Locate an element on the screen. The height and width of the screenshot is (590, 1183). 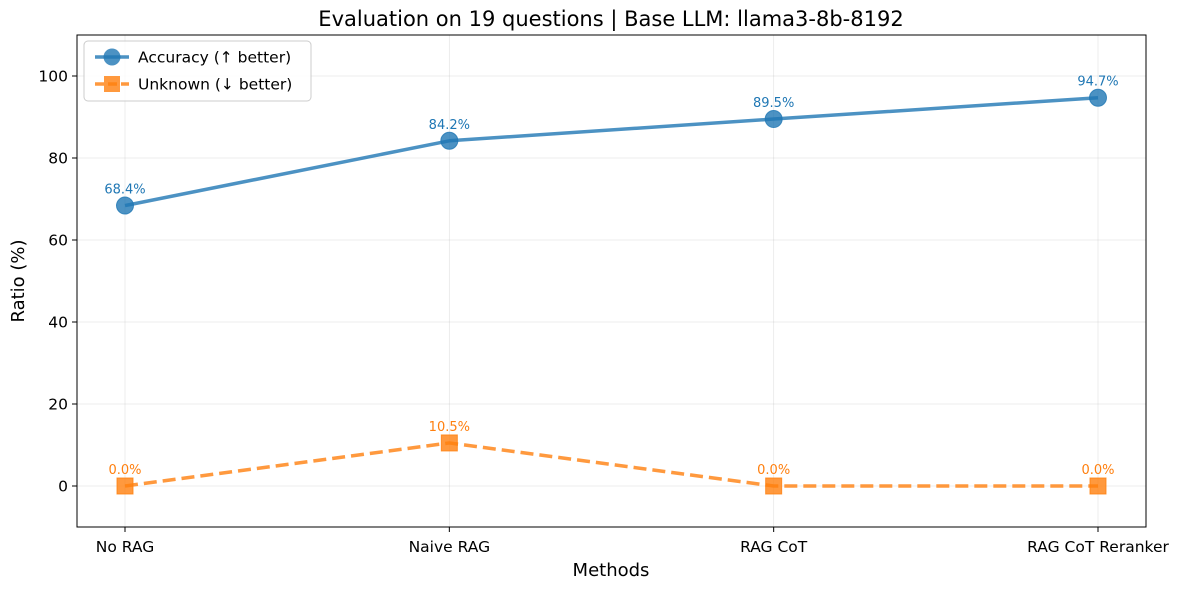
y-axis-label: Ratio (%) is located at coordinates (18, 280).